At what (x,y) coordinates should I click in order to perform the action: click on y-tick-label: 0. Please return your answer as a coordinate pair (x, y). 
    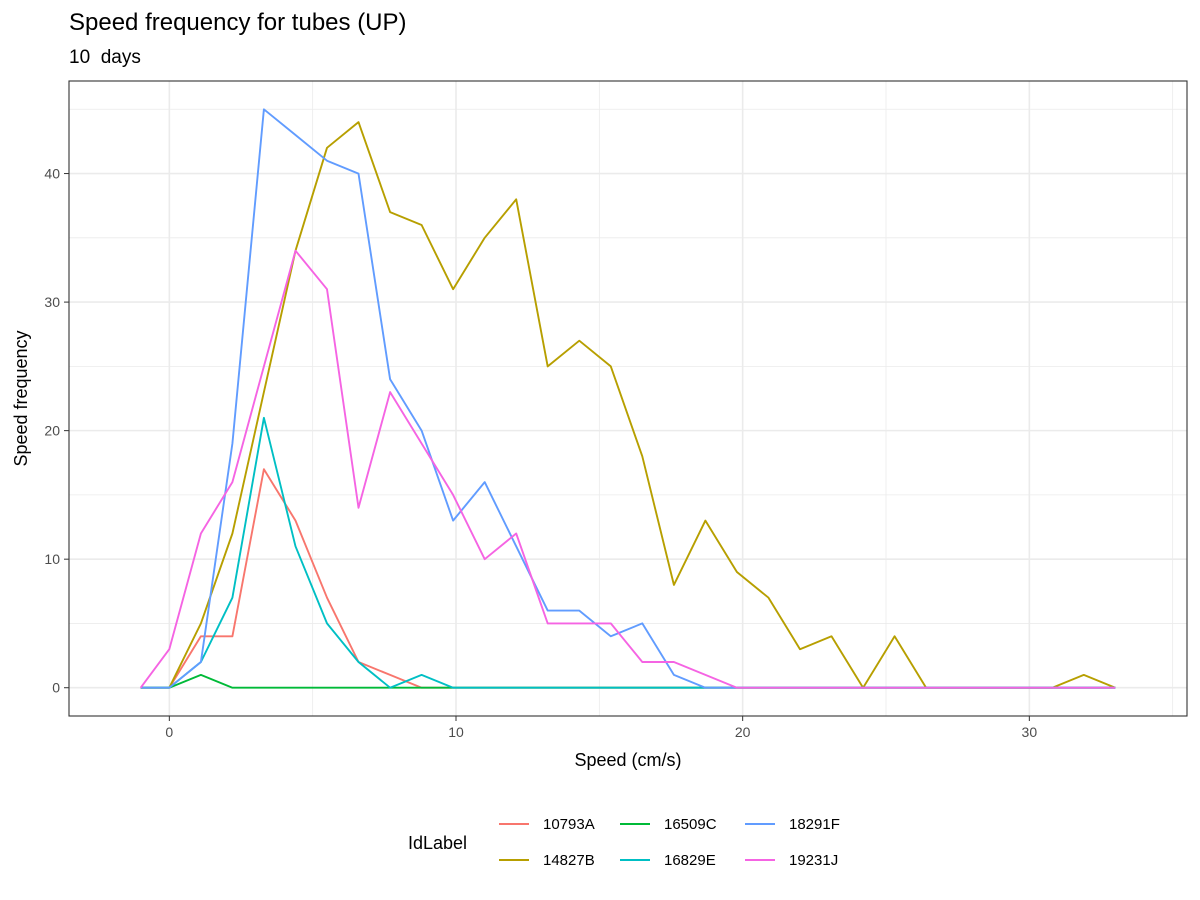
    Looking at the image, I should click on (56, 688).